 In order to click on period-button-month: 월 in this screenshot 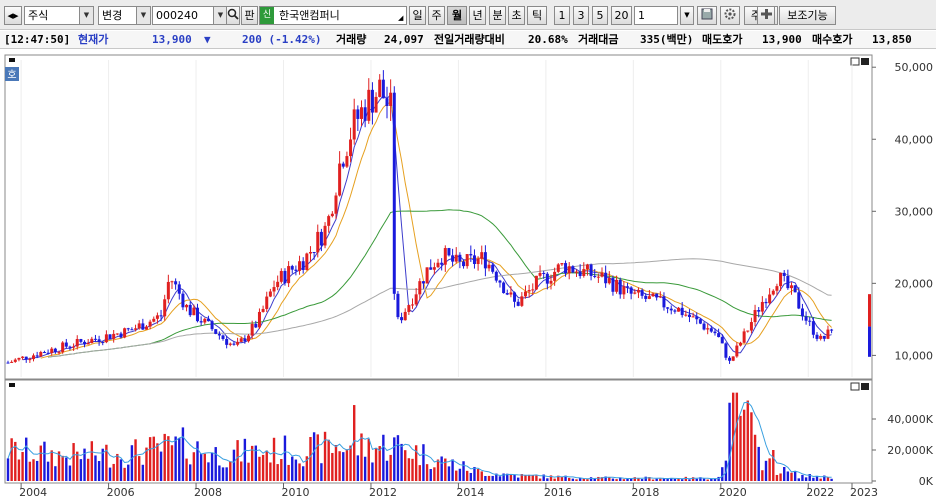, I will do `click(457, 15)`.